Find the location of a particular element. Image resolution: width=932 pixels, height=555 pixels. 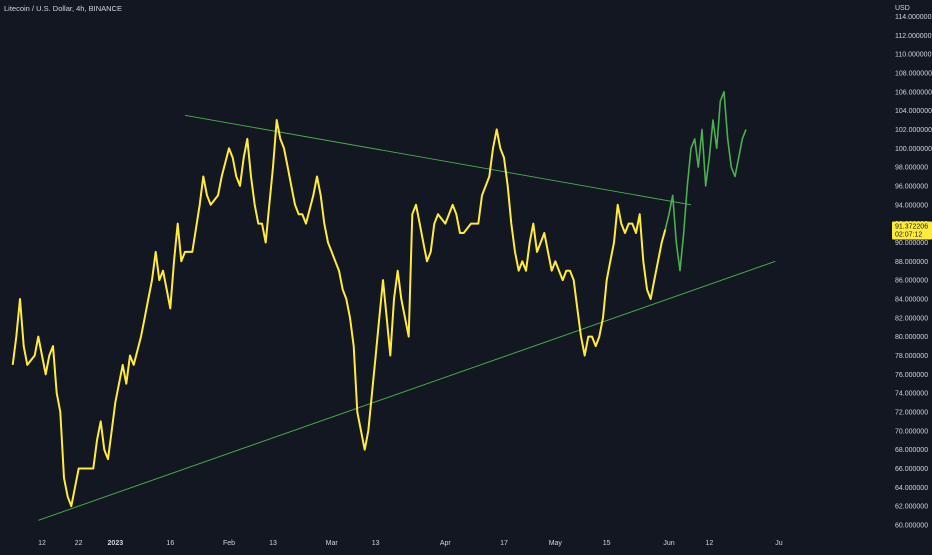

y-tick-label: 78.000000 is located at coordinates (911, 356).